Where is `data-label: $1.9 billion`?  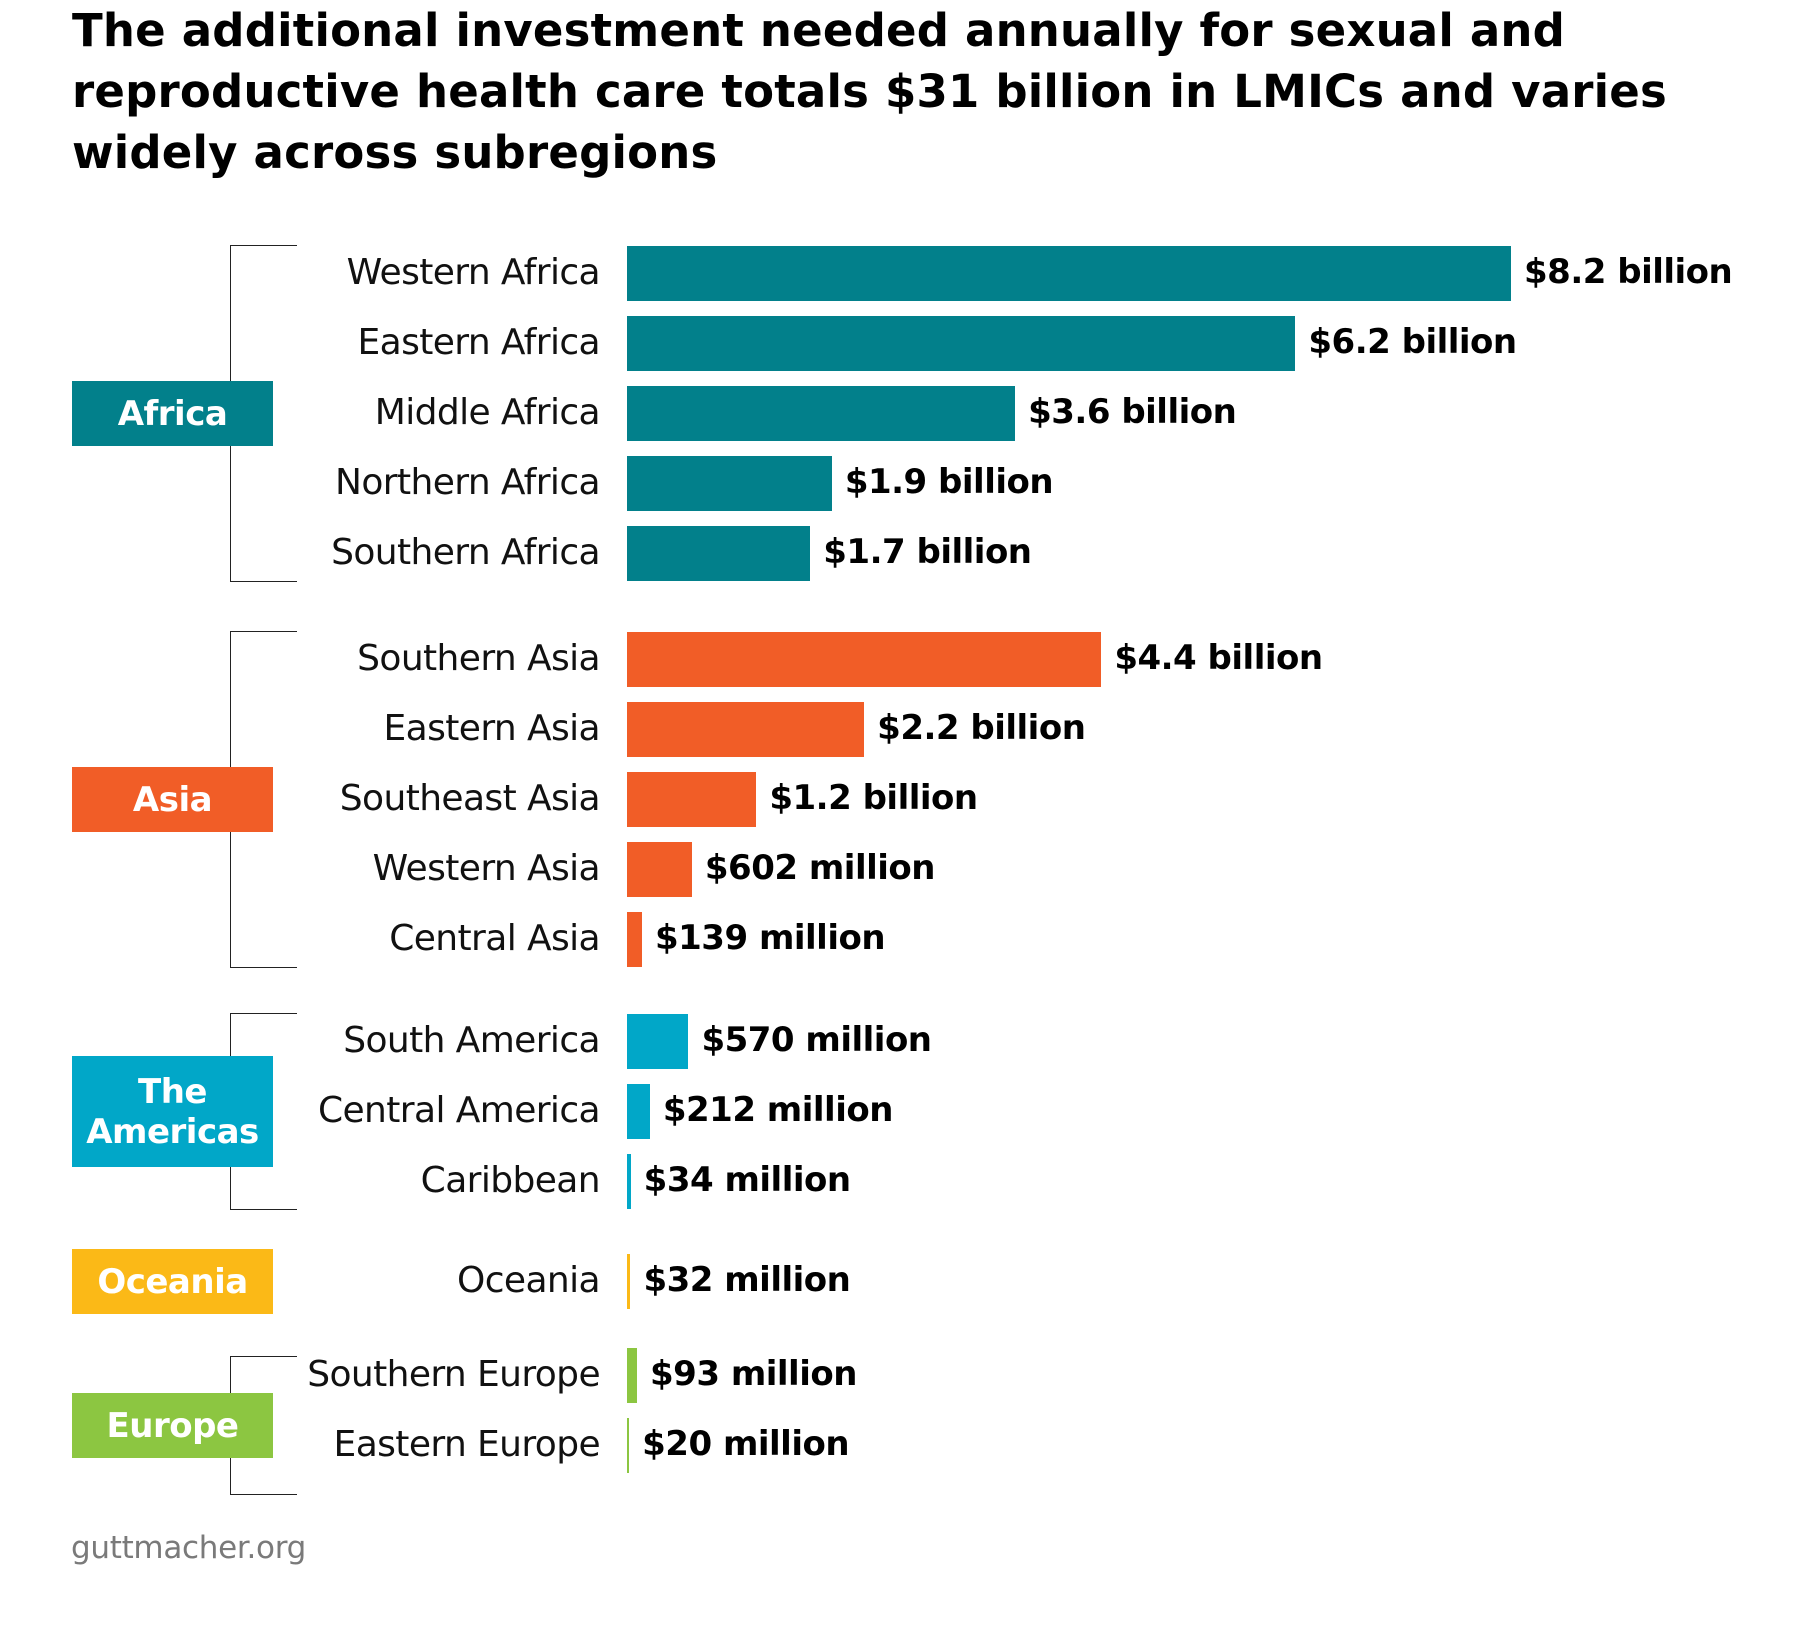 data-label: $1.9 billion is located at coordinates (949, 482).